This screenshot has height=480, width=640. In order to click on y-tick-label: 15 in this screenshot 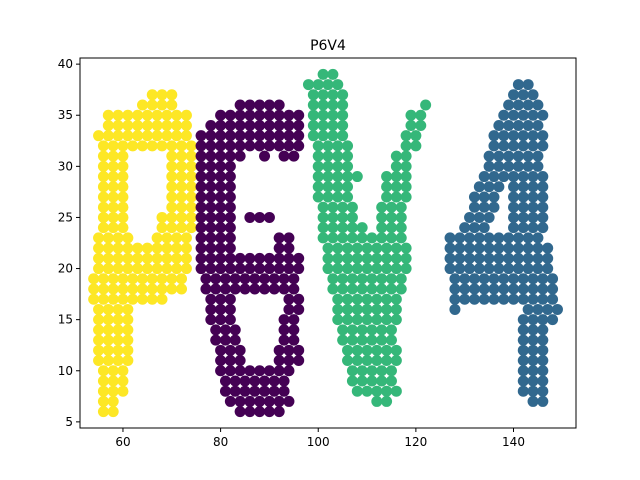, I will do `click(65, 320)`.